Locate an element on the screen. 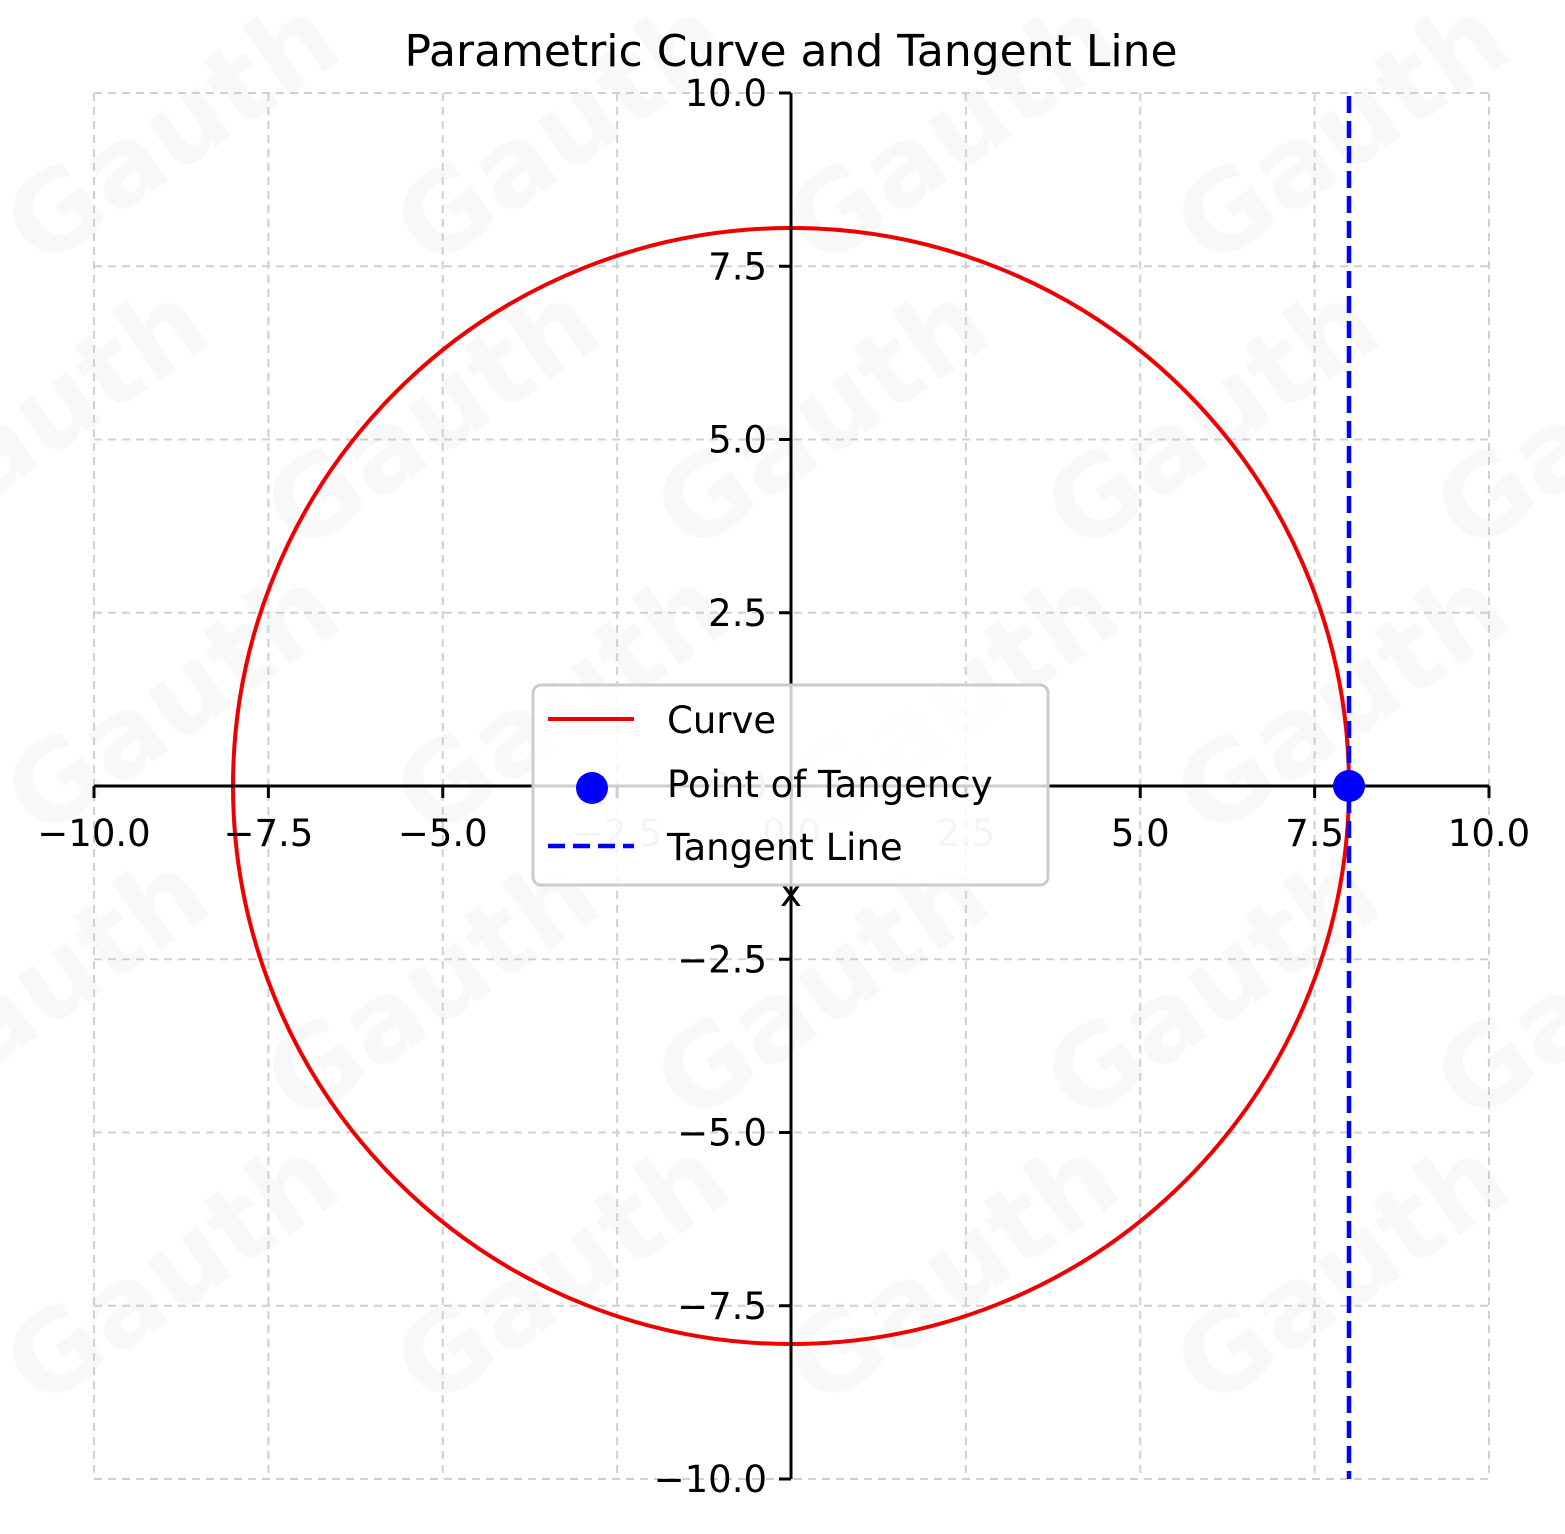 The height and width of the screenshot is (1534, 1565). legend-item-point: Point of Tangency is located at coordinates (830, 784).